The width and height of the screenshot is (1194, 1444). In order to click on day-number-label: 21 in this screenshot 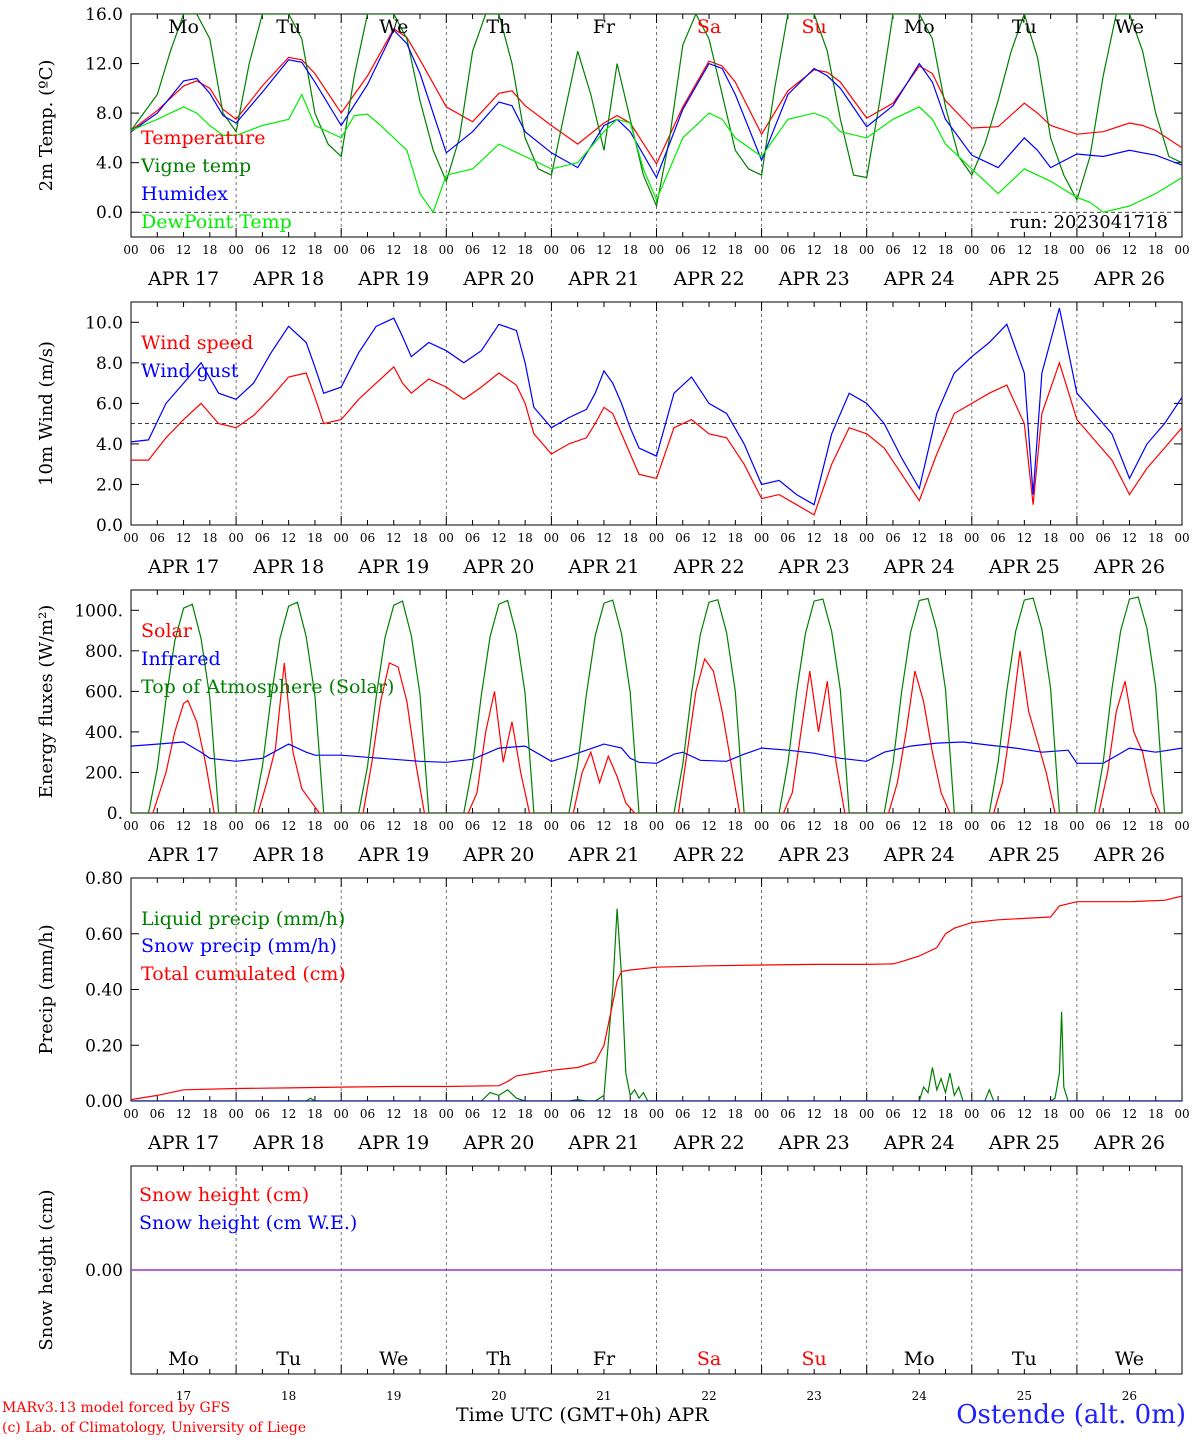, I will do `click(603, 1396)`.